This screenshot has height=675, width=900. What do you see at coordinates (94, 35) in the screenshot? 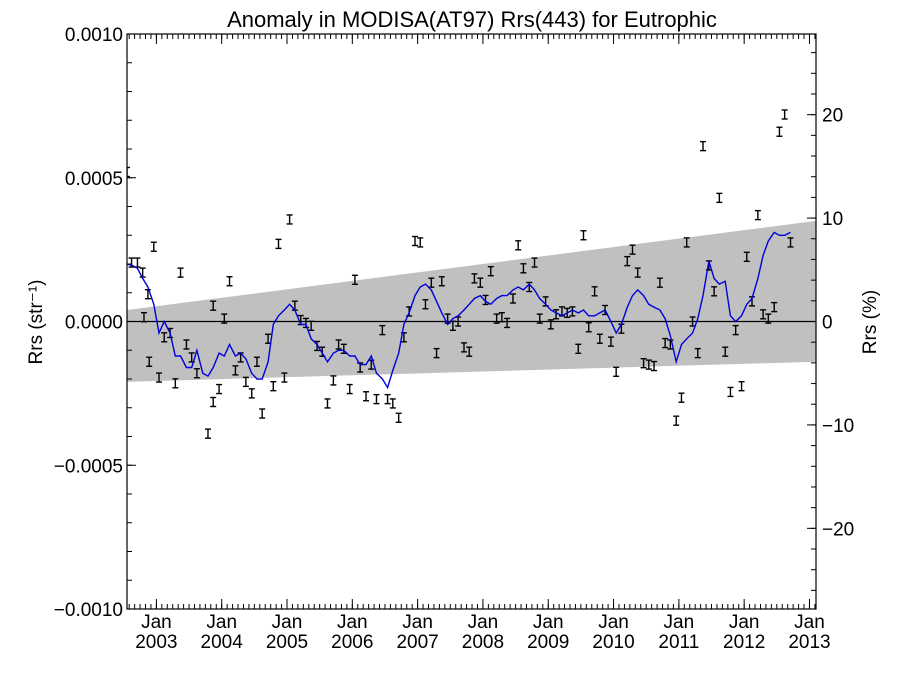
I see `y-left-tick-label: 0.0010` at bounding box center [94, 35].